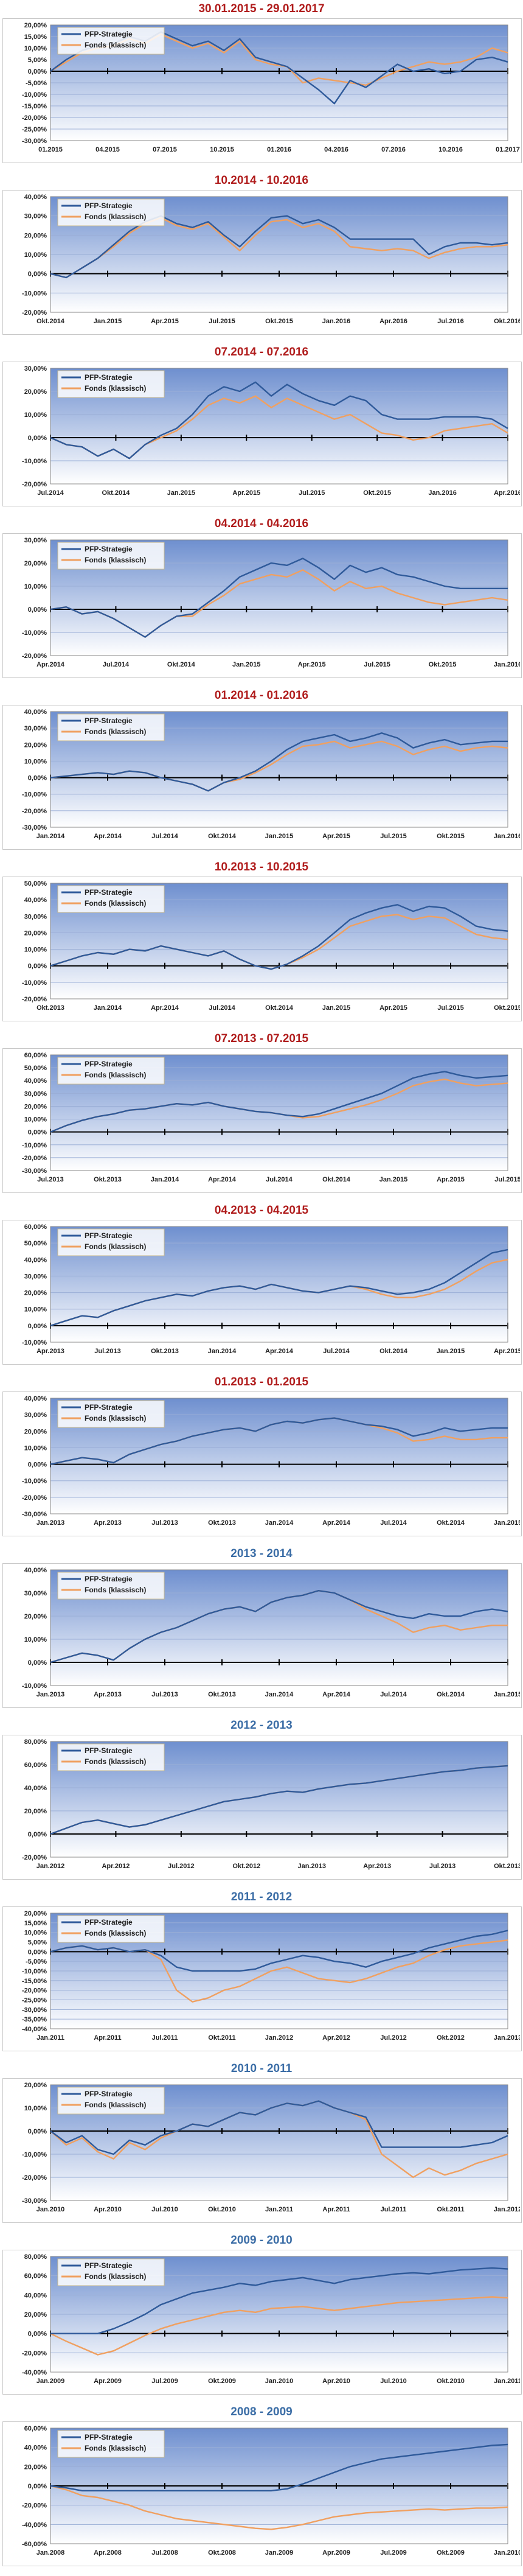  What do you see at coordinates (261, 867) in the screenshot?
I see `chart-title: 10.2013 - 10.2015` at bounding box center [261, 867].